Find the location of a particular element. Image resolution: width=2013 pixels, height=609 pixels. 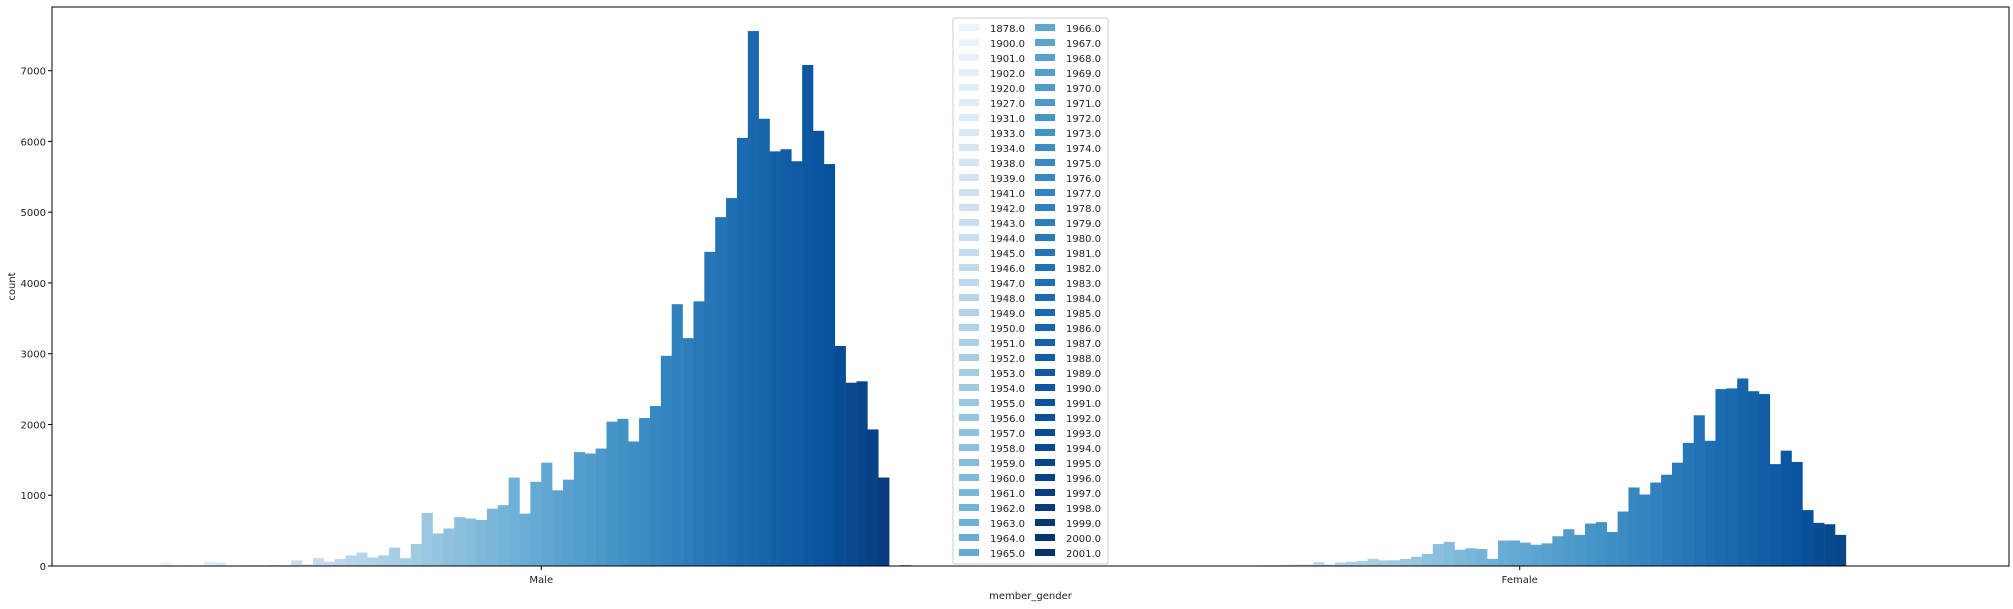

y-tick-label: 4000 is located at coordinates (33, 284).